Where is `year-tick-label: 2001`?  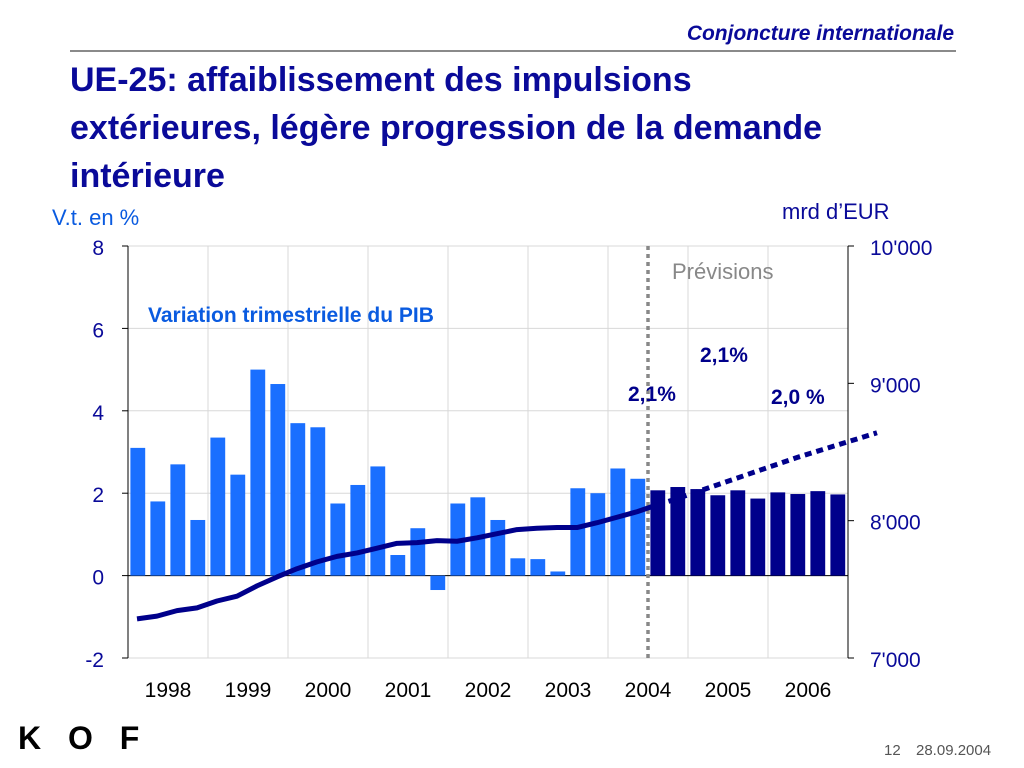 year-tick-label: 2001 is located at coordinates (408, 690).